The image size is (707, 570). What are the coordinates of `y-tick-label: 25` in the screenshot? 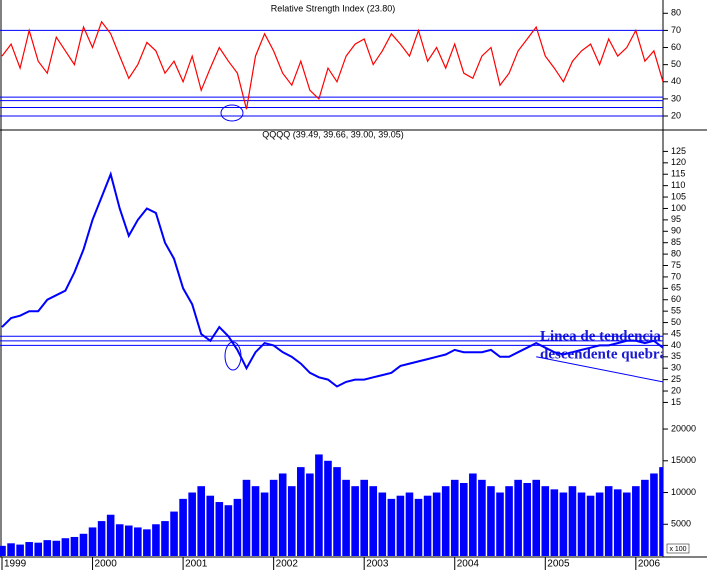 It's located at (676, 379).